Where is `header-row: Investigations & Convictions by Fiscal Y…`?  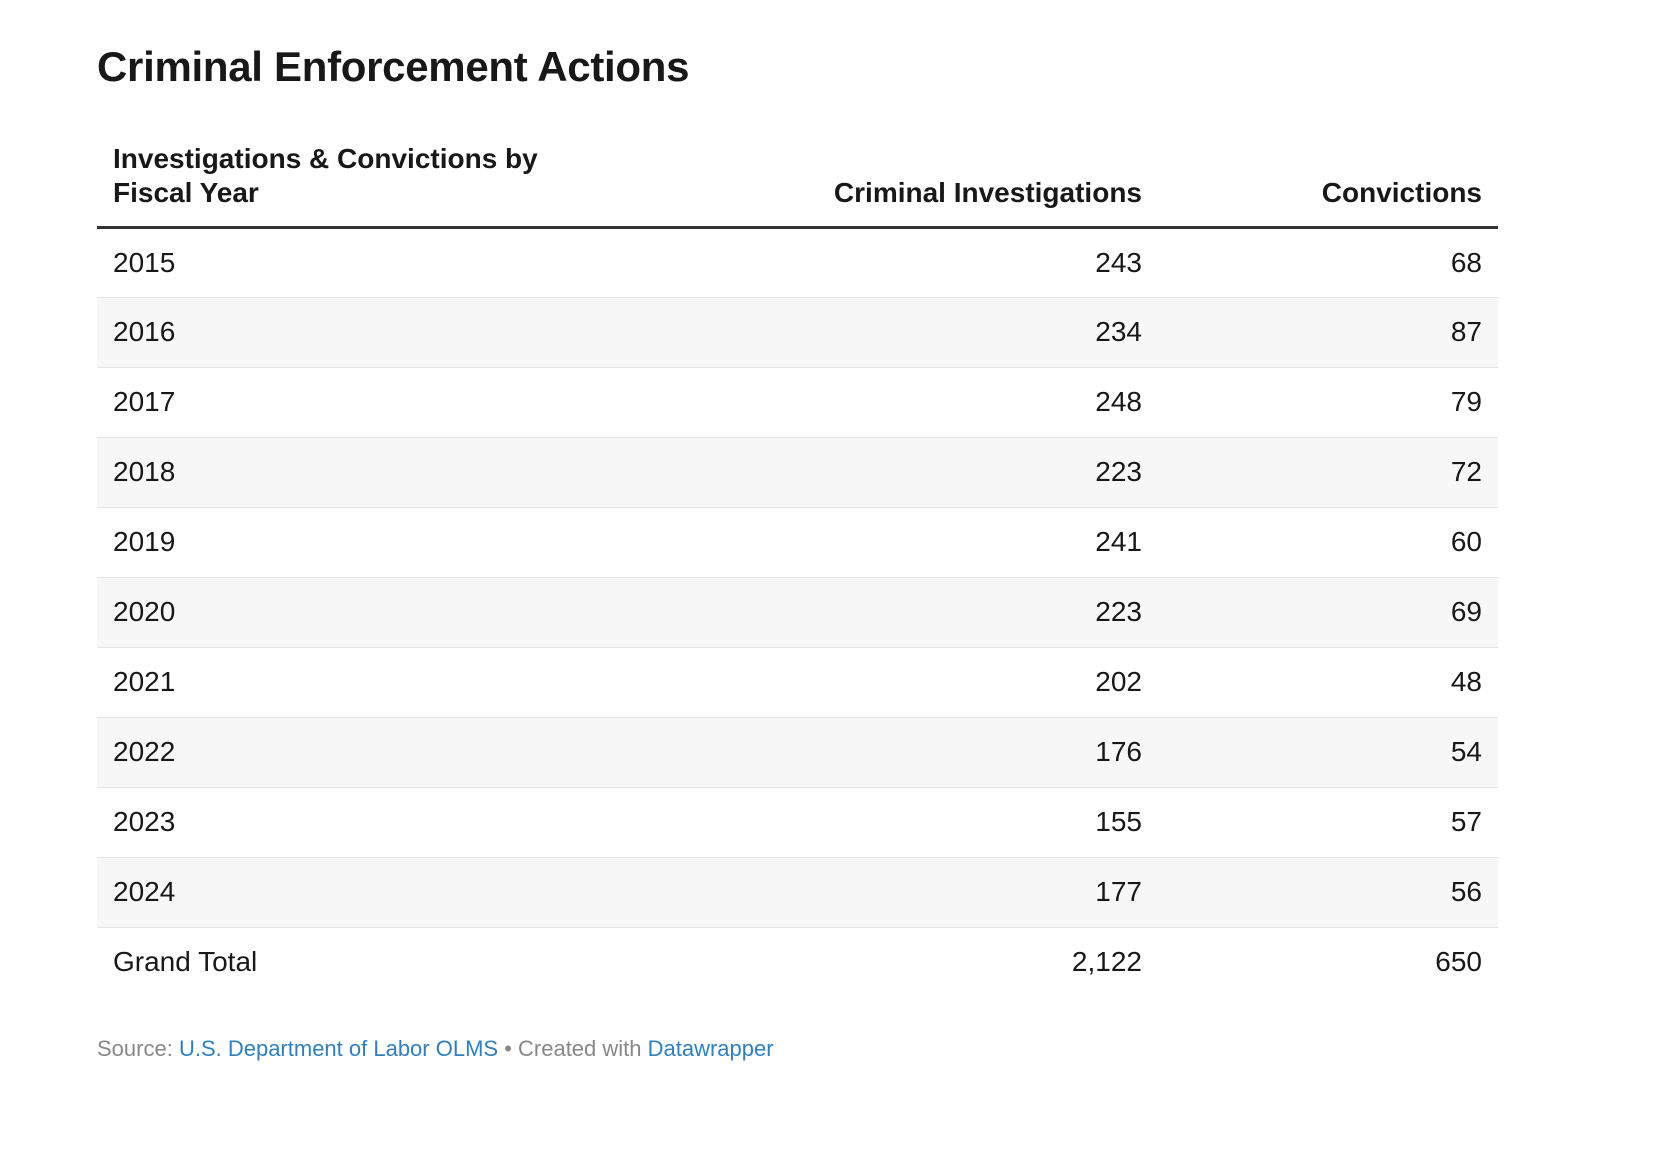
header-row: Investigations & Convictions by Fiscal Y… is located at coordinates (797, 185).